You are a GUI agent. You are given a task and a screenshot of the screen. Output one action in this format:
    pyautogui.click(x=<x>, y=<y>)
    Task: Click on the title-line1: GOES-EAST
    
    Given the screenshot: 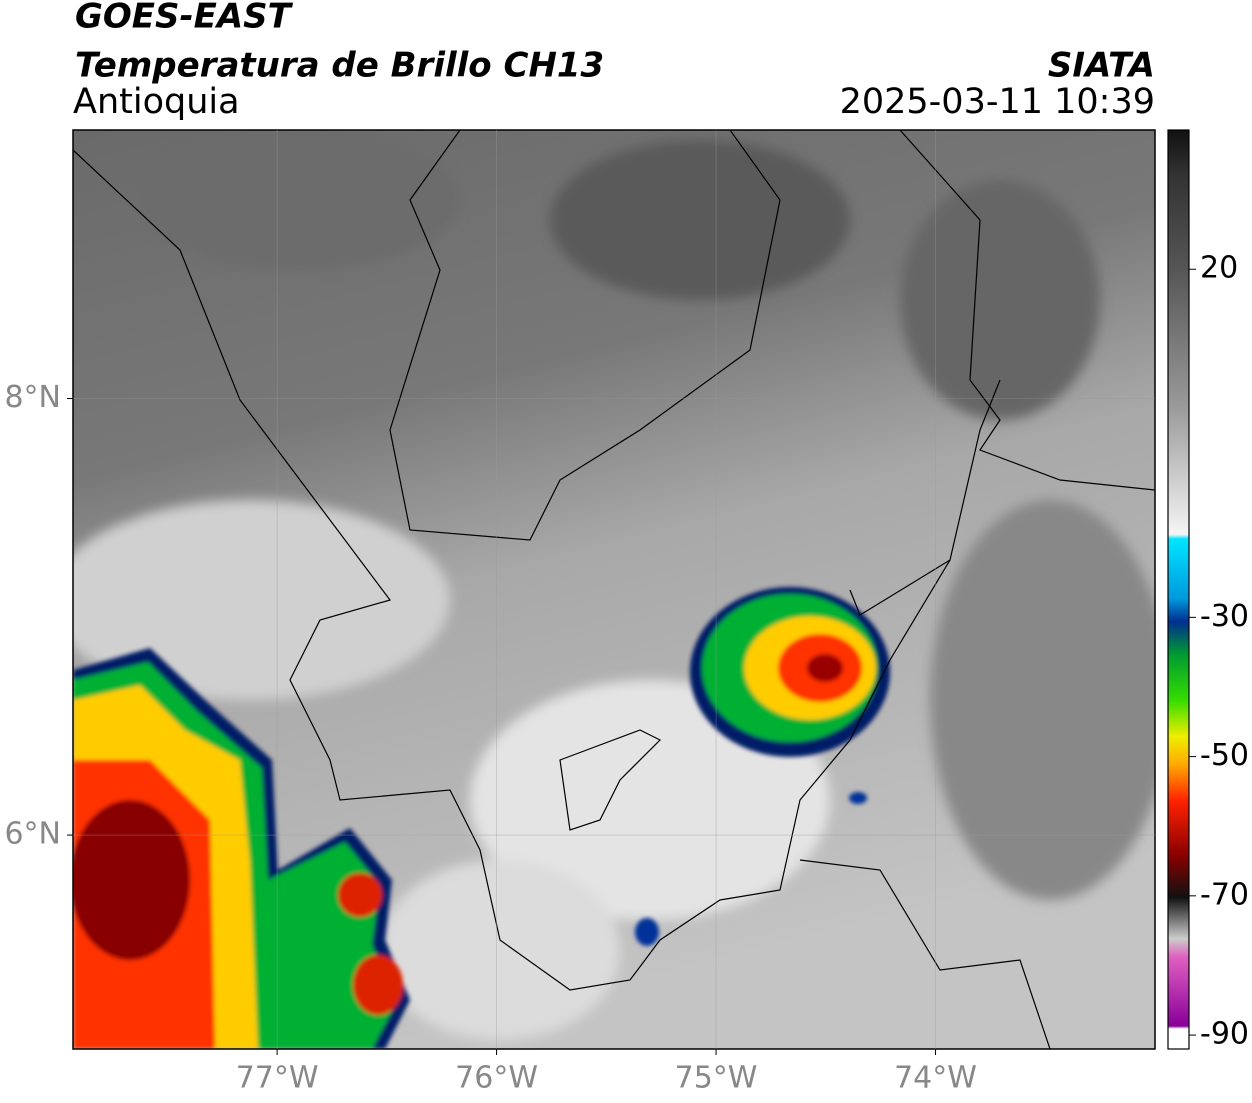 What is the action you would take?
    pyautogui.click(x=184, y=18)
    